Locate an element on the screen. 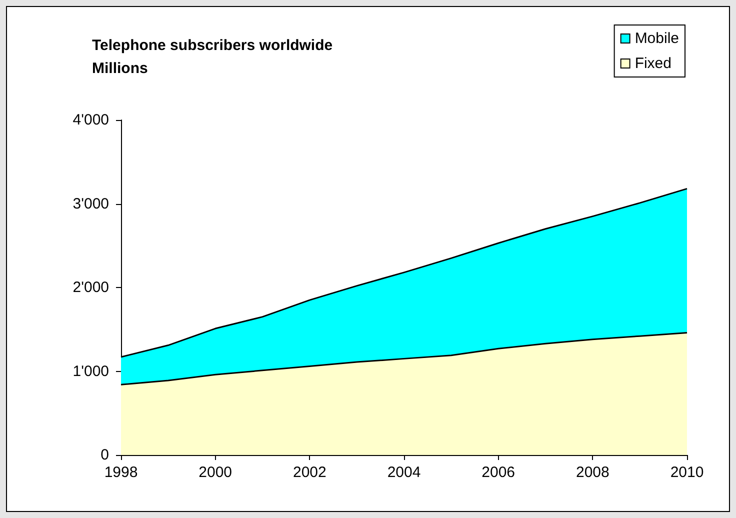  x-tick-label: 2000 is located at coordinates (215, 472).